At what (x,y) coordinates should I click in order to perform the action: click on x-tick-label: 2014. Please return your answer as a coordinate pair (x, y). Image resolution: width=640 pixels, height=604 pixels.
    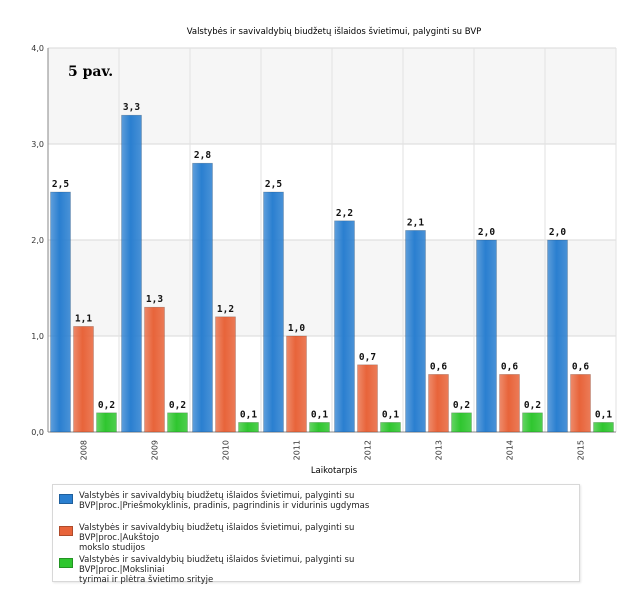
    Looking at the image, I should click on (510, 450).